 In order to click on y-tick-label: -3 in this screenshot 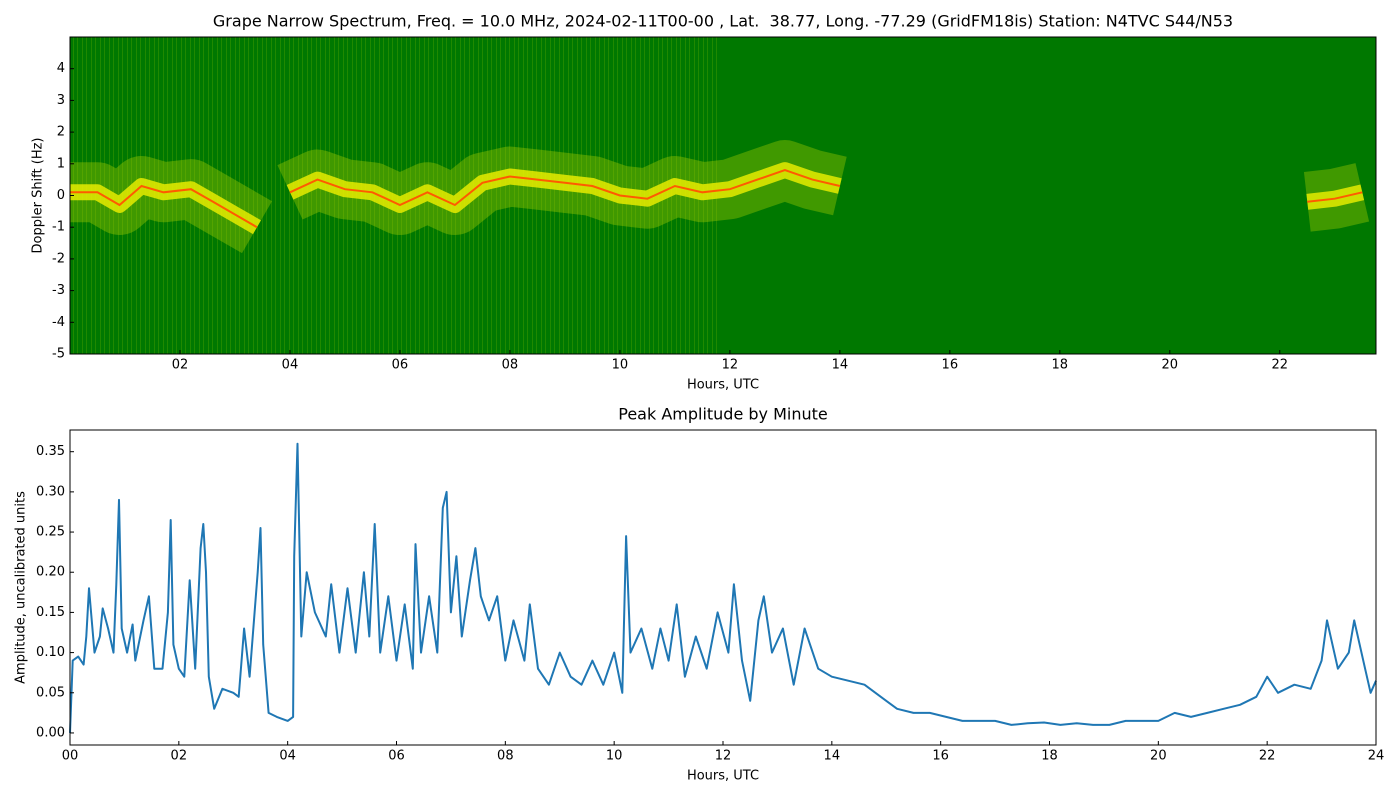, I will do `click(58, 290)`.